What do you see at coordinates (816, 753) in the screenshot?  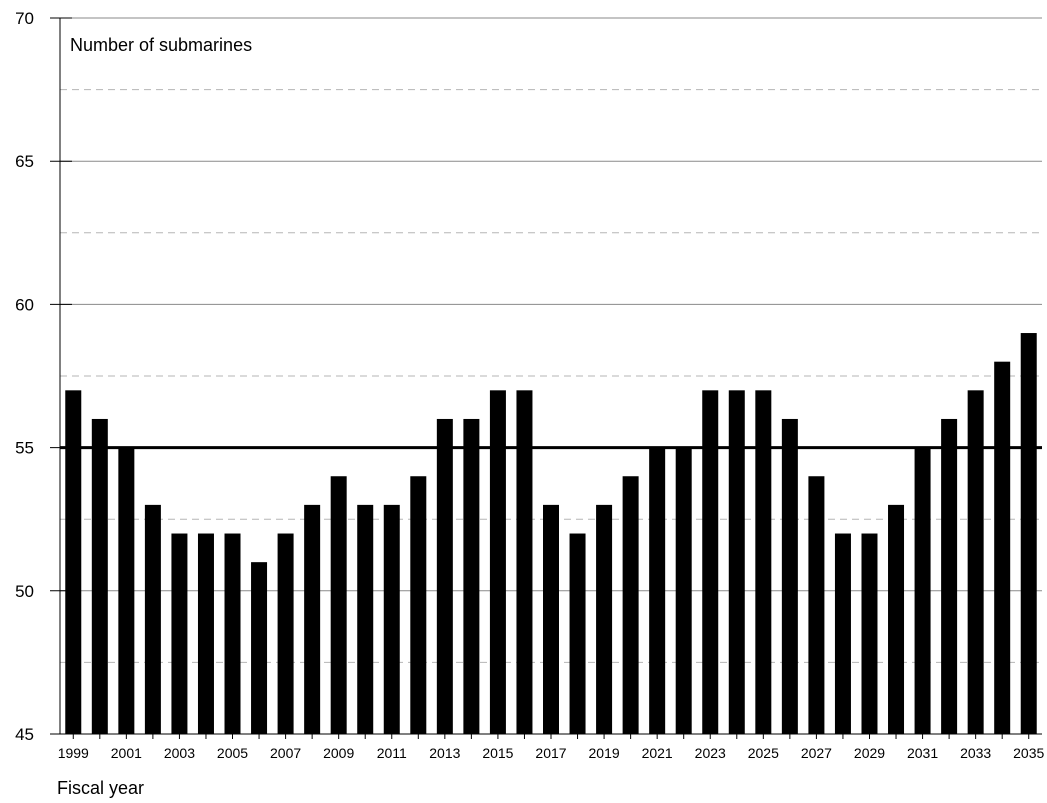 I see `x-tick-label: 2027` at bounding box center [816, 753].